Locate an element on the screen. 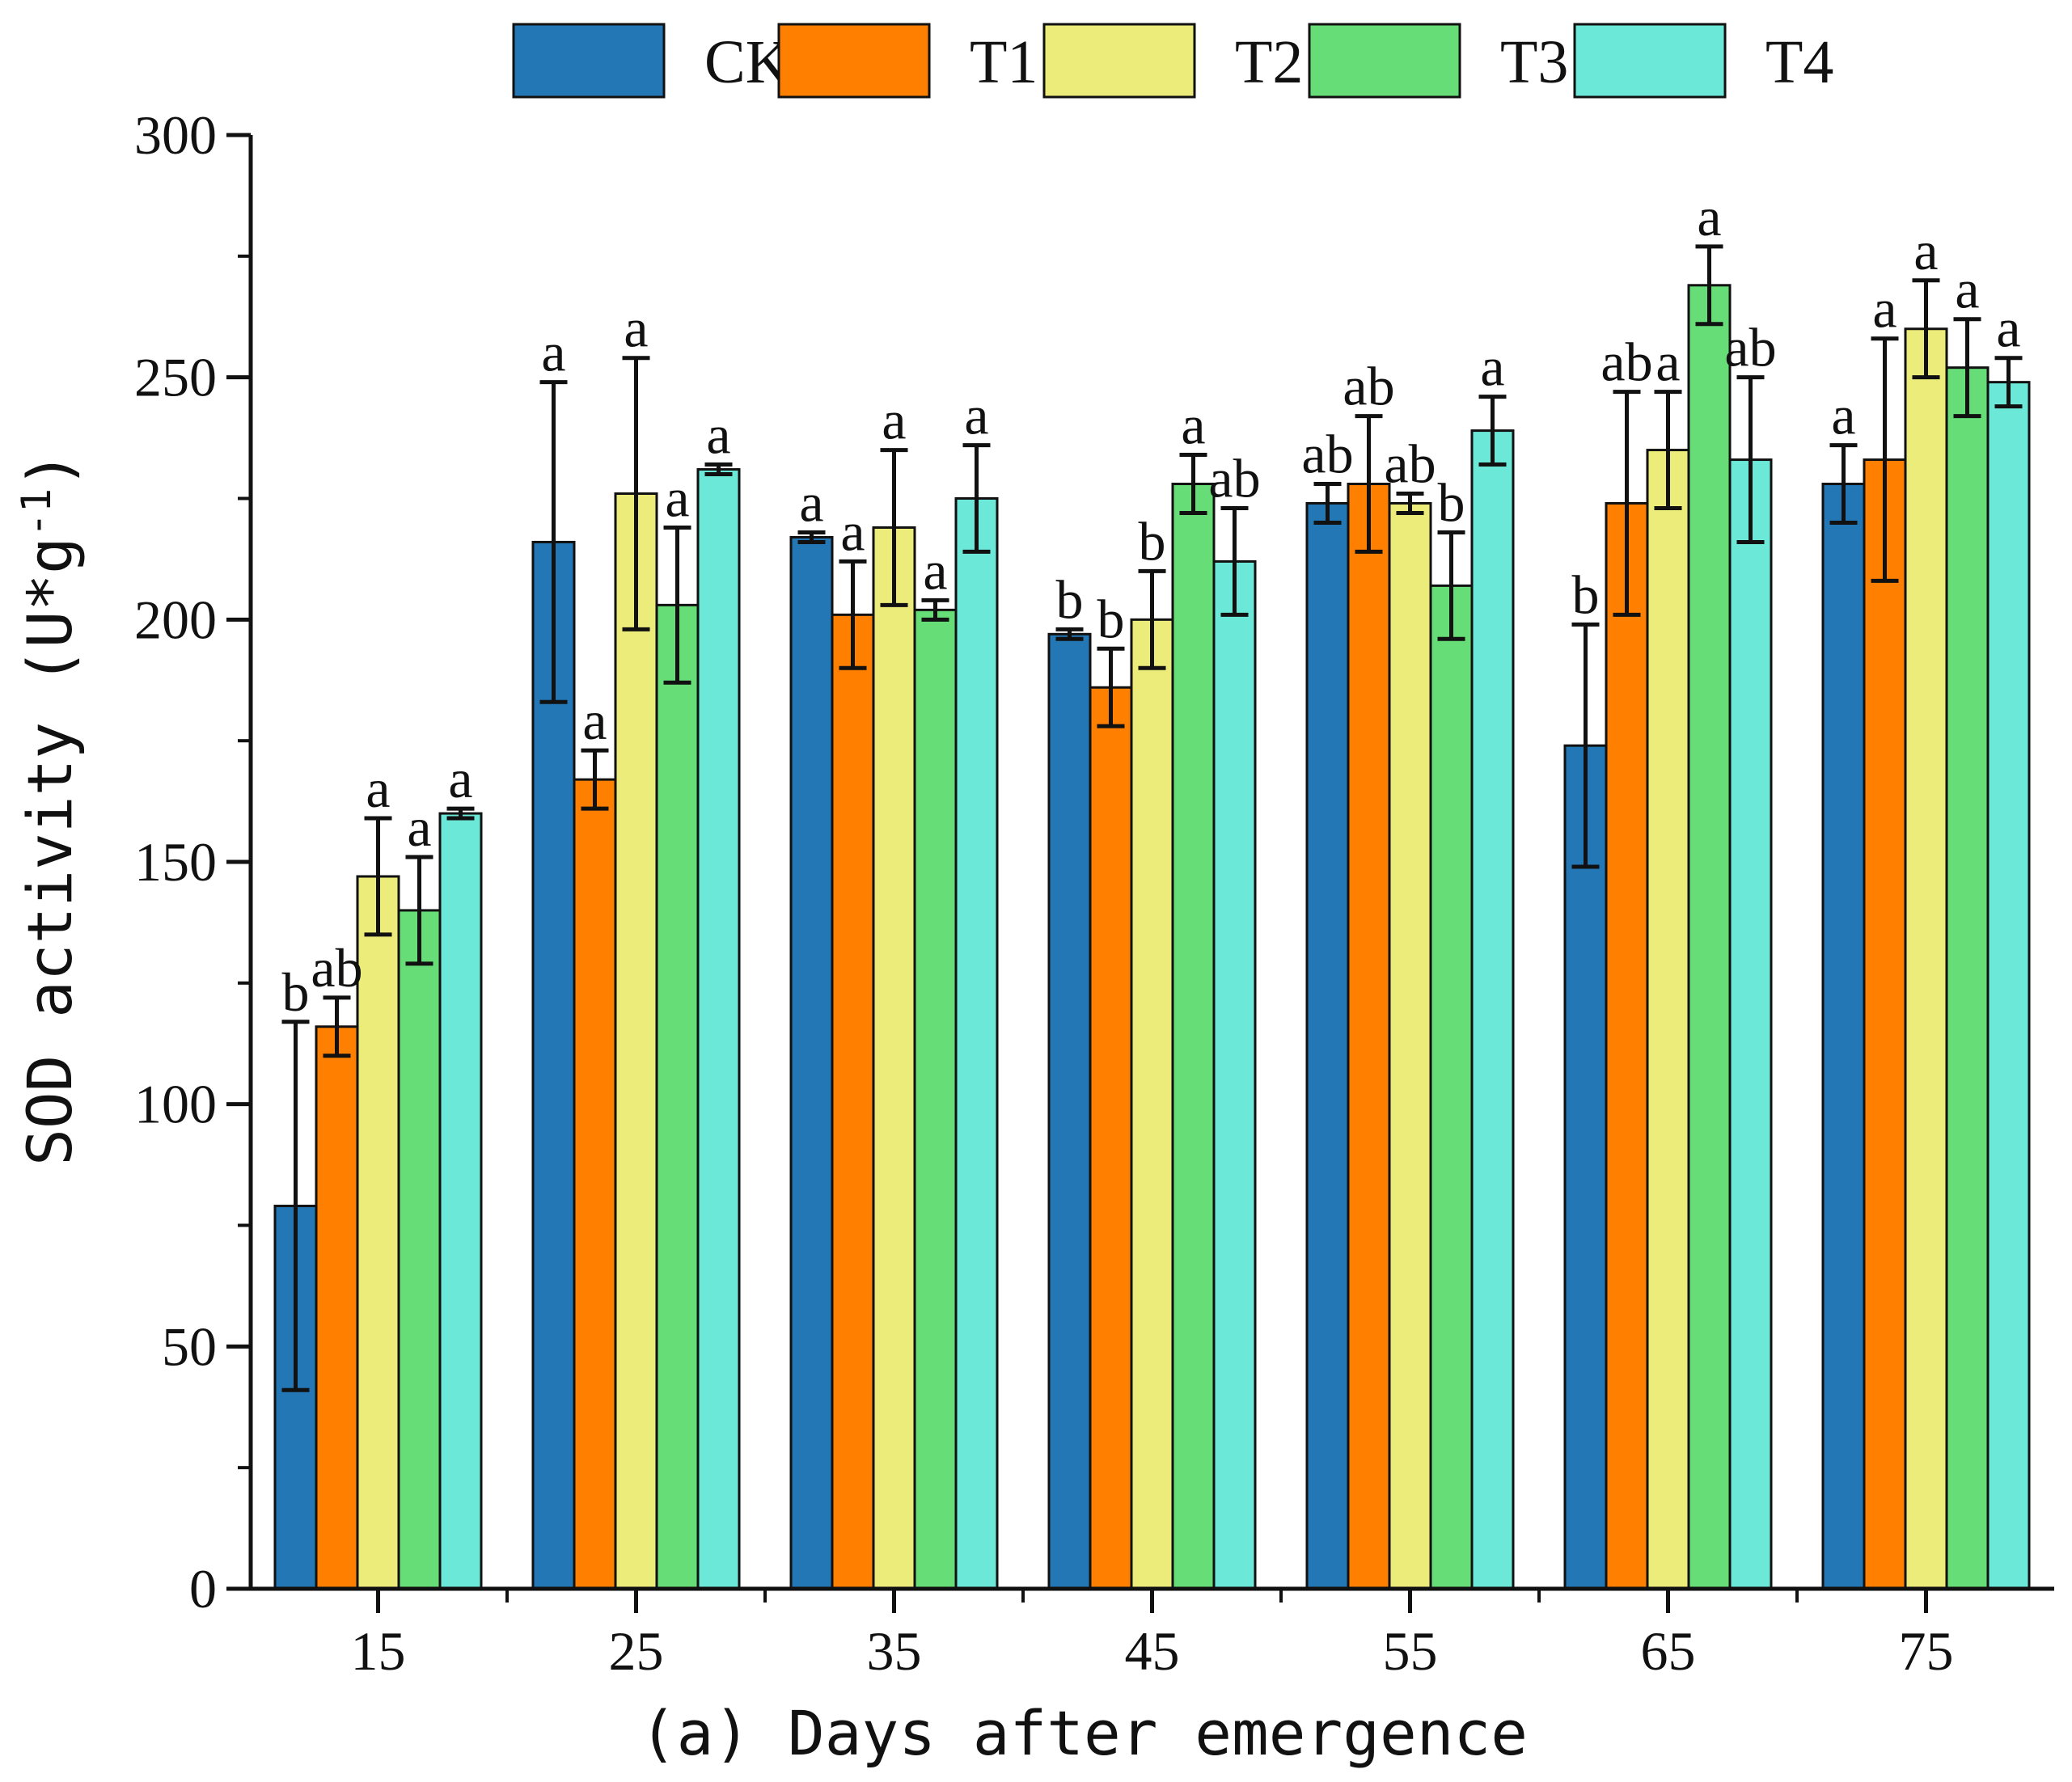 The width and height of the screenshot is (2072, 1782). legend-swatch-t3 is located at coordinates (1384, 61).